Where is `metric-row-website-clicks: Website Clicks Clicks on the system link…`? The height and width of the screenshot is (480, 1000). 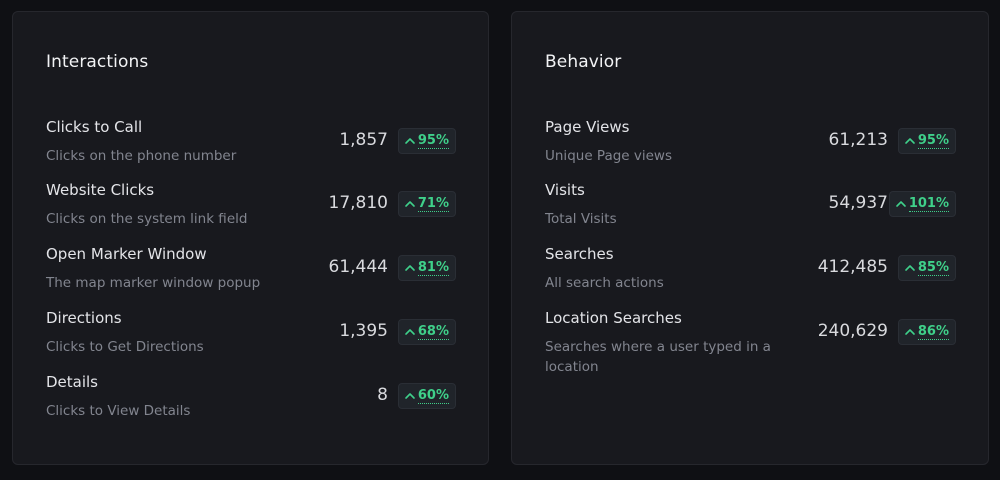 metric-row-website-clicks: Website Clicks Clicks on the system link… is located at coordinates (251, 209).